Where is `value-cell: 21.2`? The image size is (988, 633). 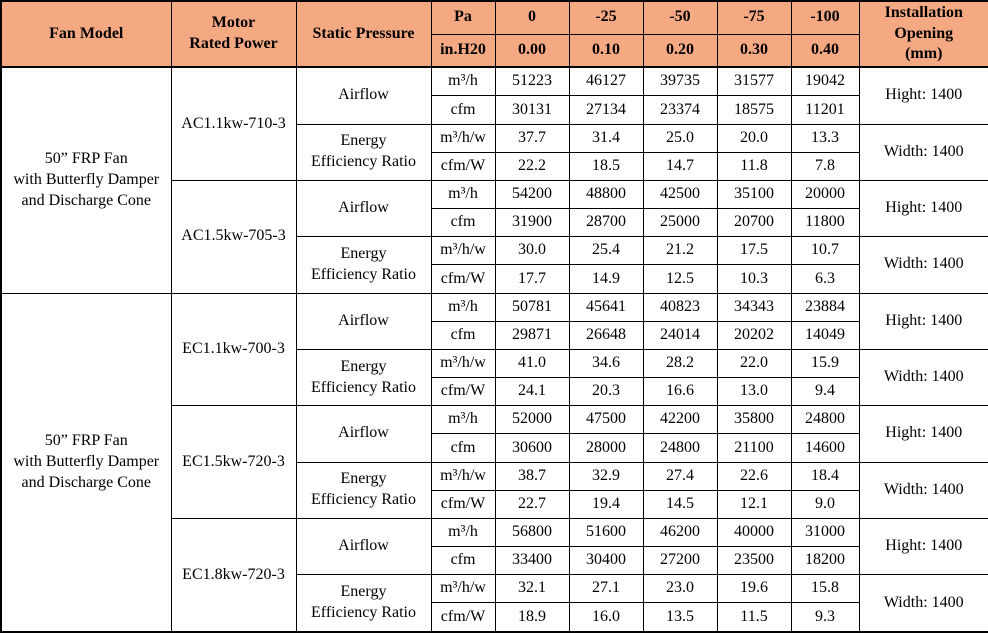 value-cell: 21.2 is located at coordinates (680, 251).